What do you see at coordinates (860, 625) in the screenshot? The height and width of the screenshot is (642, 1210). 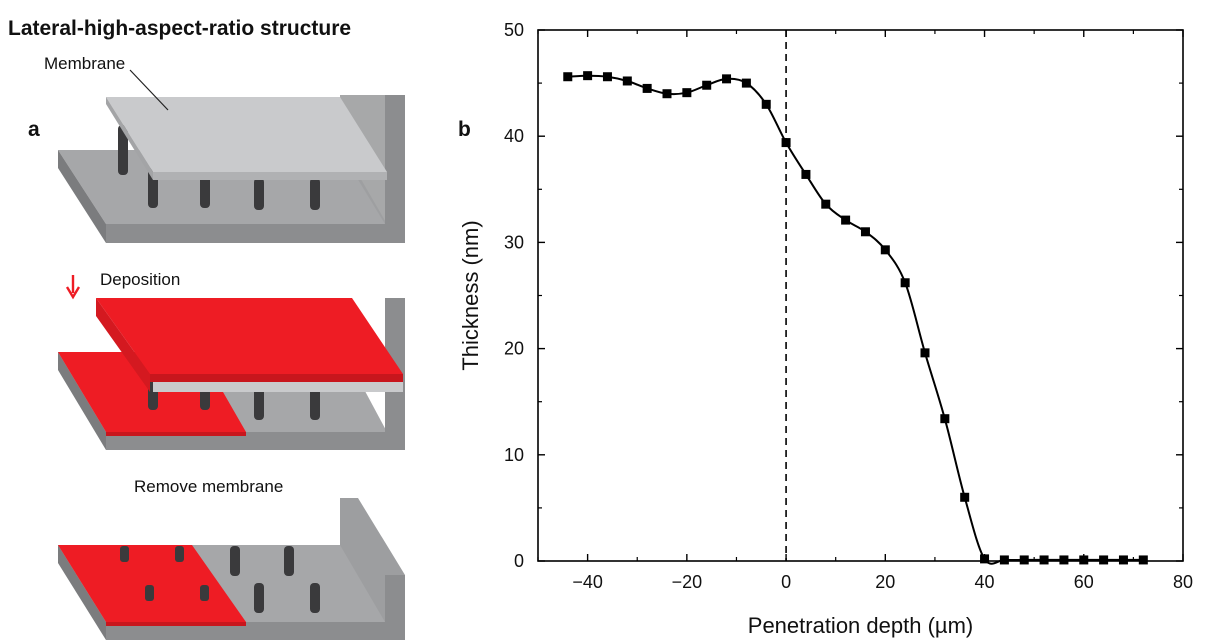 I see `x-axis-label: Penetration depth (µm)` at bounding box center [860, 625].